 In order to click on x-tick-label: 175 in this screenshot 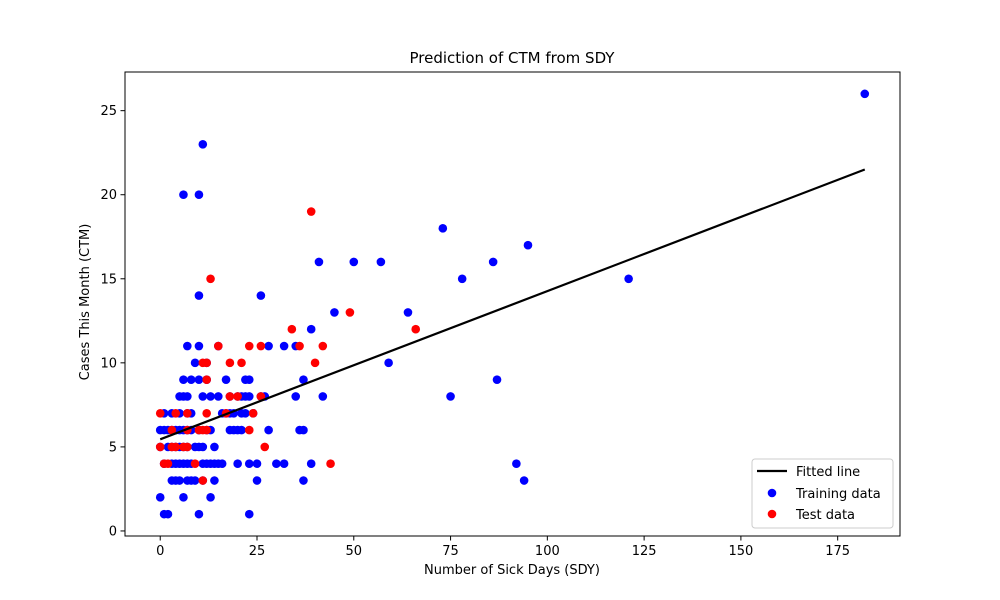, I will do `click(837, 551)`.